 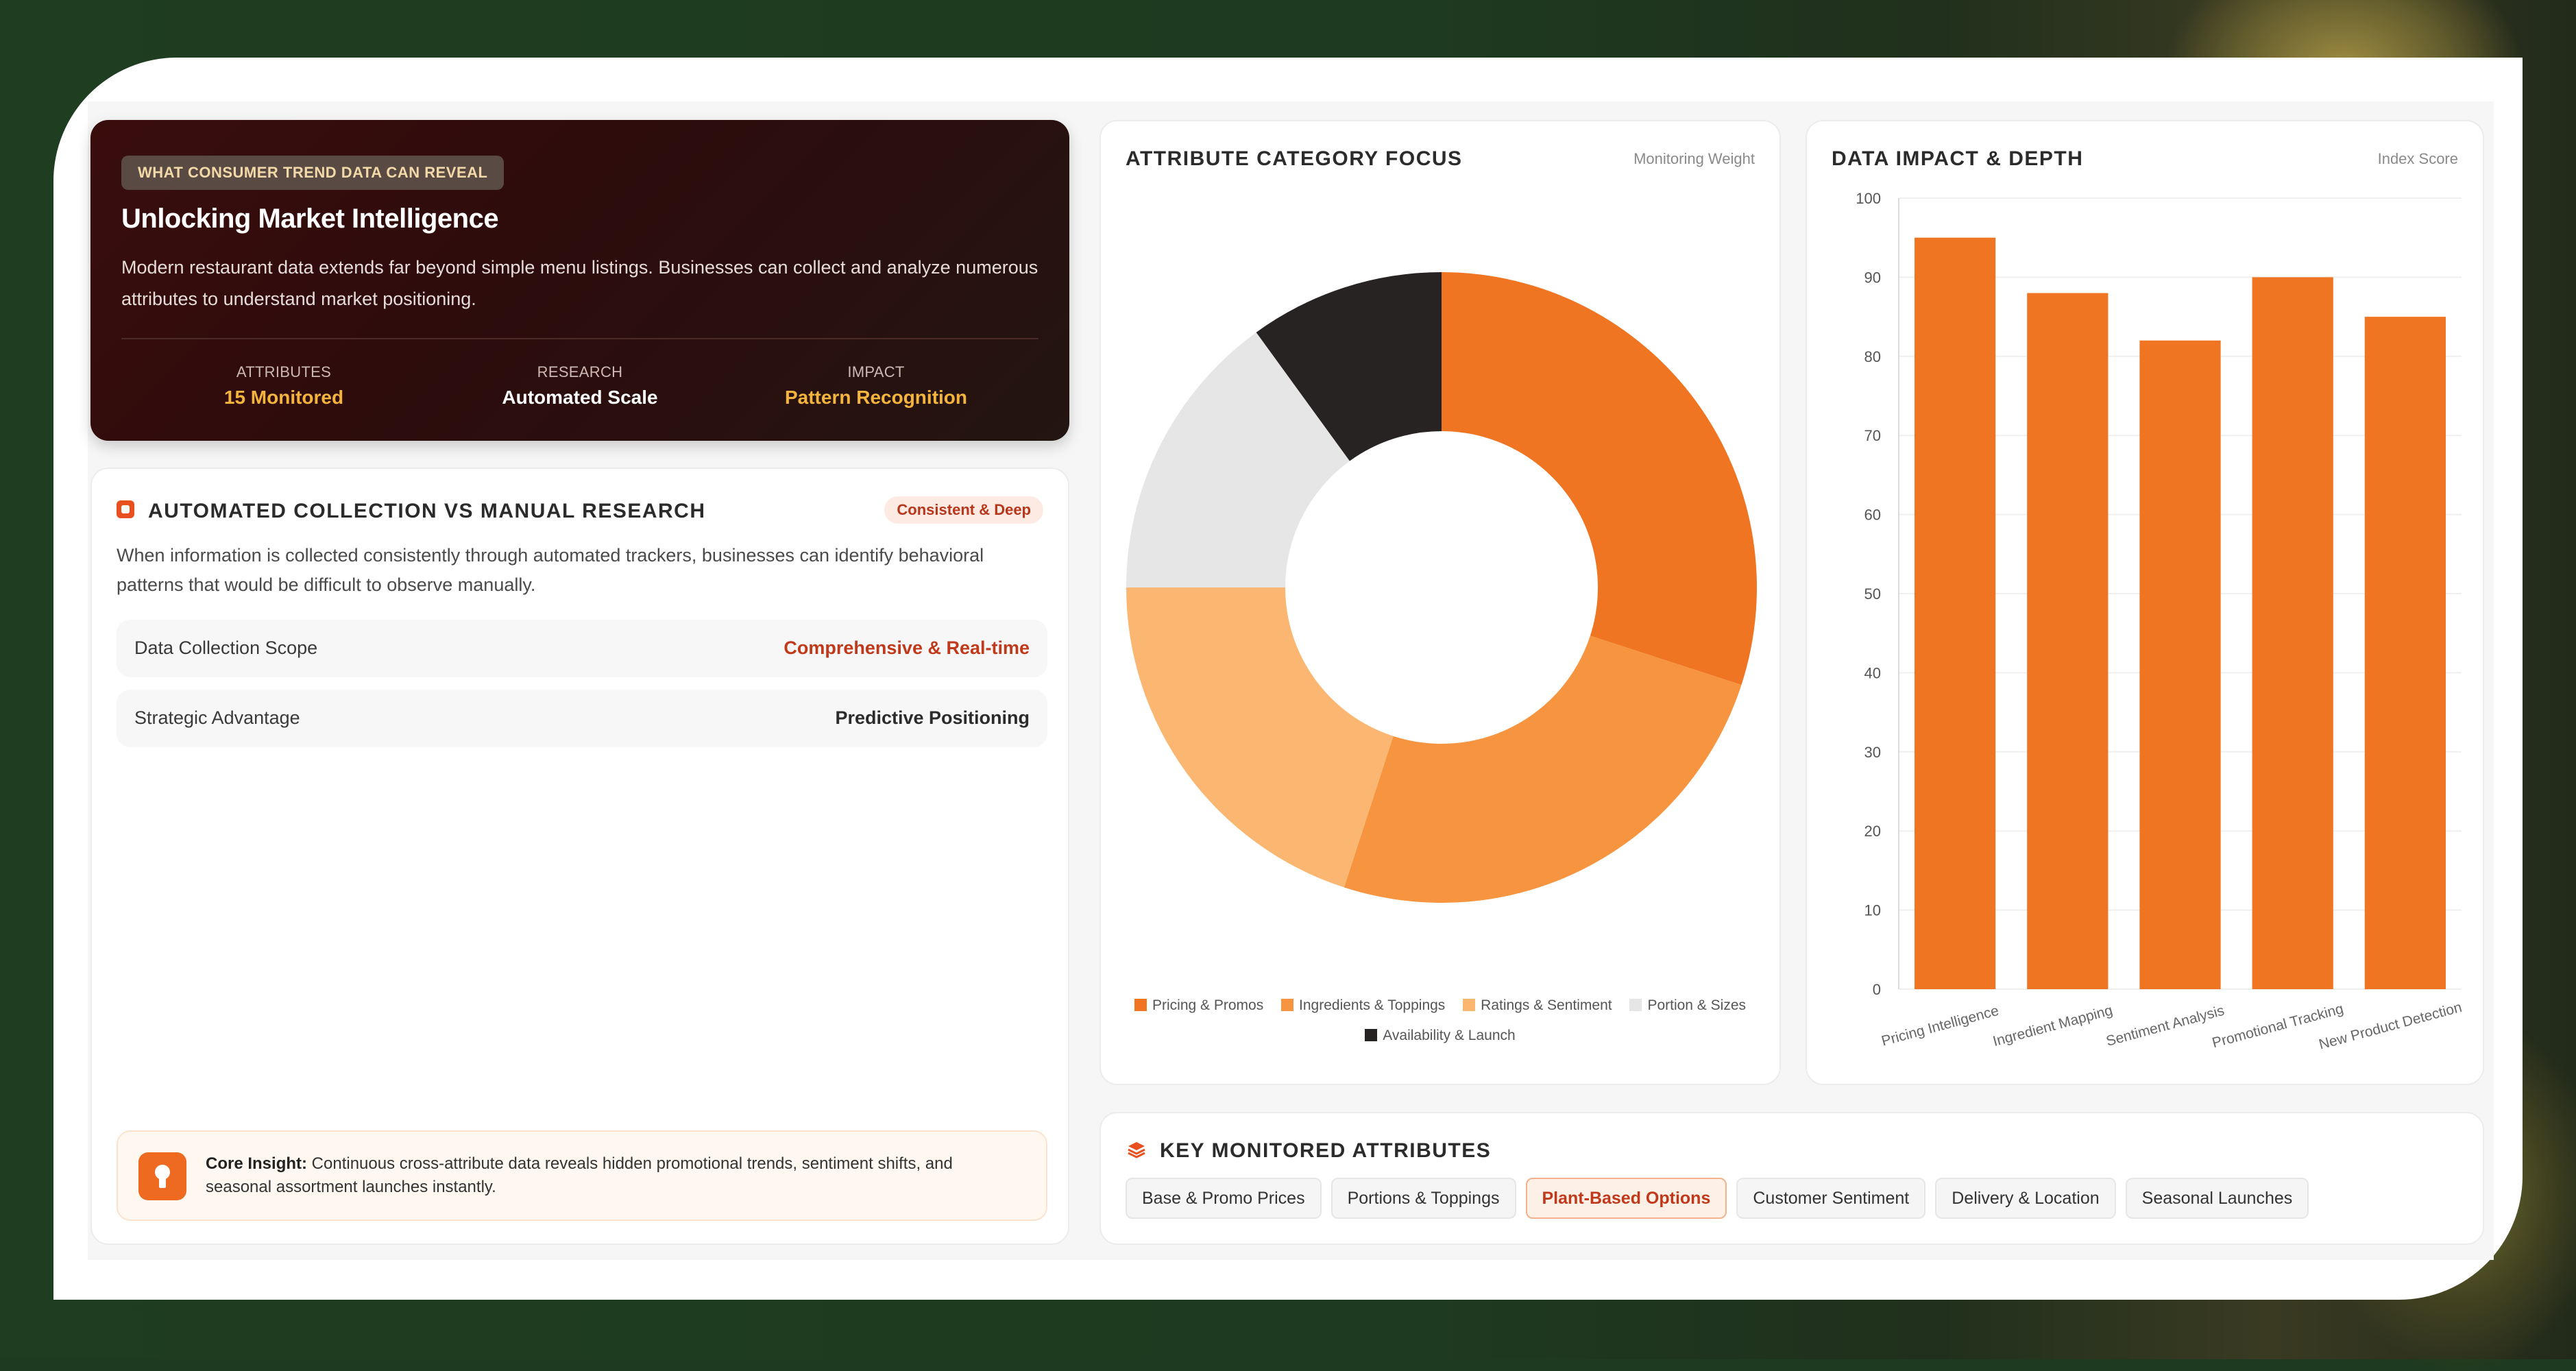 What do you see at coordinates (1940, 1026) in the screenshot?
I see `x-tick-label: Pricing Intelligence` at bounding box center [1940, 1026].